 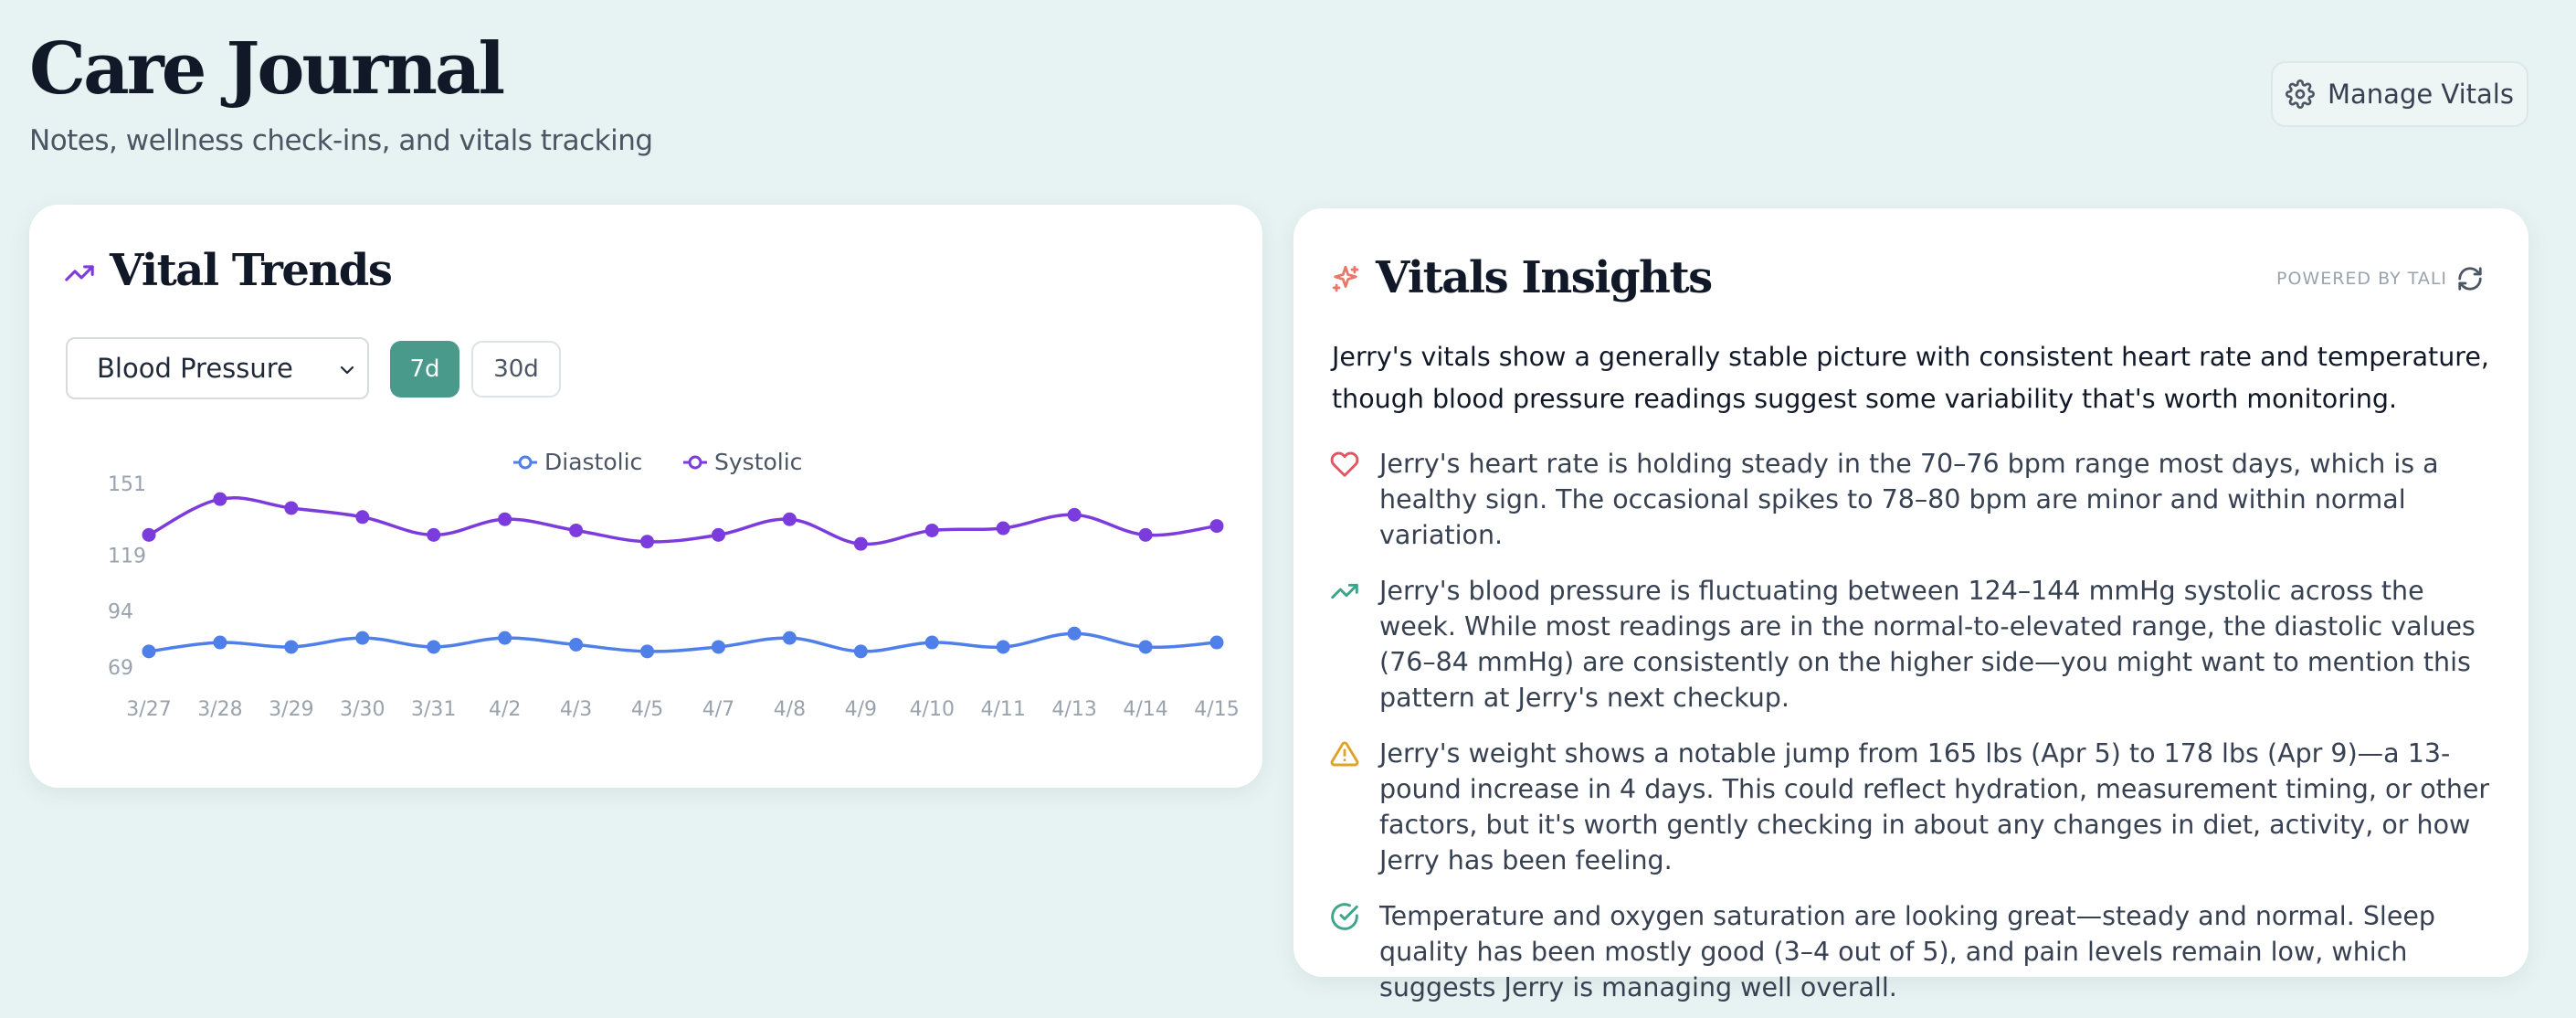 What do you see at coordinates (120, 612) in the screenshot?
I see `y-tick-label: 94` at bounding box center [120, 612].